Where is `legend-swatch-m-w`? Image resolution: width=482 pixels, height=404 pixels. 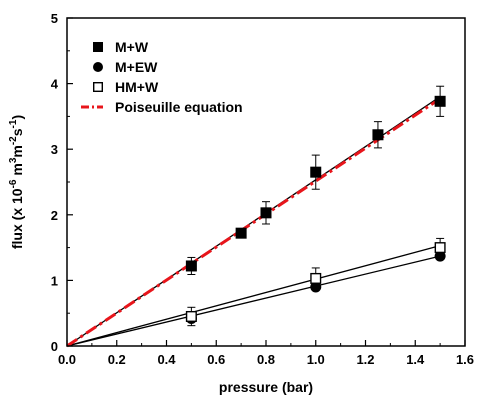 legend-swatch-m-w is located at coordinates (98, 47).